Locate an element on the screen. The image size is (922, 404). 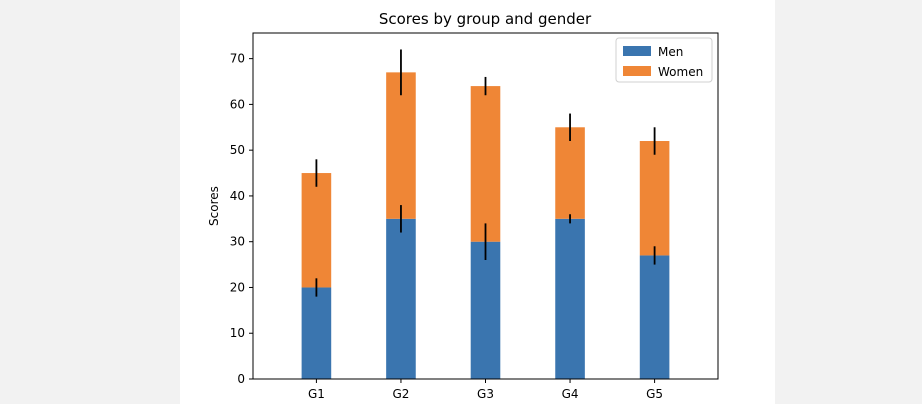
bar-women-g2 is located at coordinates (401, 145).